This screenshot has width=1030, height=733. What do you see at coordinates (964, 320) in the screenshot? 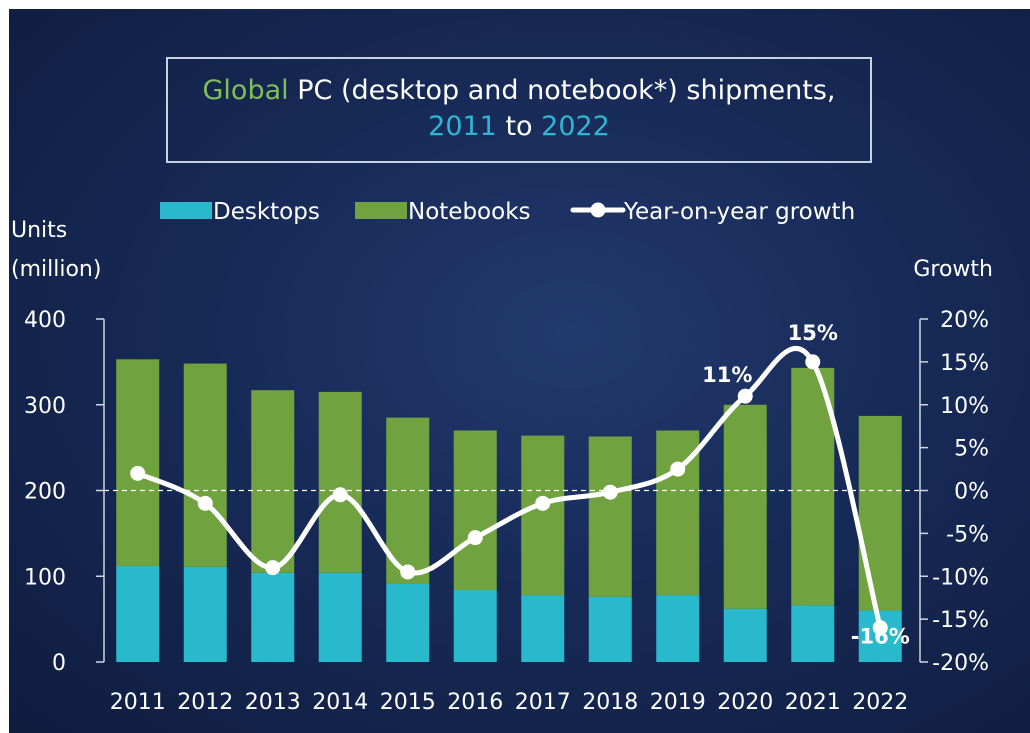
I see `right-tick-label: 20%` at bounding box center [964, 320].